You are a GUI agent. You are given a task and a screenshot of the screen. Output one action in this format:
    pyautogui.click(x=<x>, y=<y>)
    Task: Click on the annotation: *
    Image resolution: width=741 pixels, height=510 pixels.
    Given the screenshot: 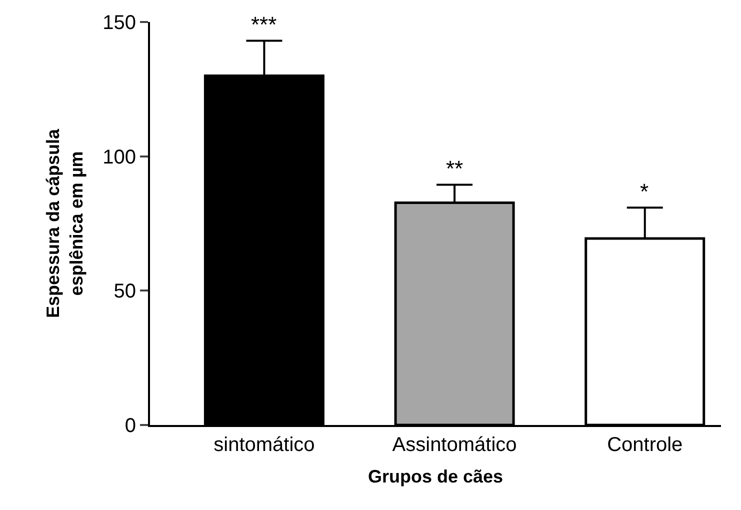 What is the action you would take?
    pyautogui.click(x=644, y=191)
    